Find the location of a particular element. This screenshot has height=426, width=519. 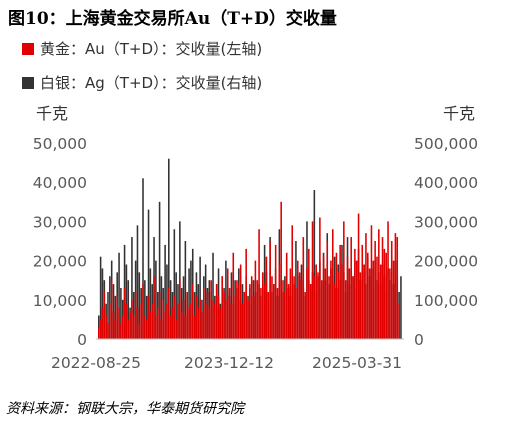

x-tick-label: 2022-08-25 is located at coordinates (96, 363).